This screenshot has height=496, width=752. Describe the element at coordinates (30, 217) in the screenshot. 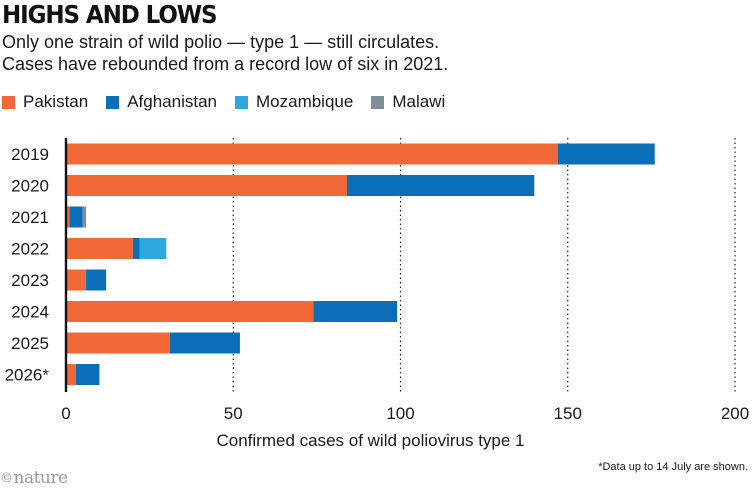

I see `y-tick-label-2021: 2021` at that location.